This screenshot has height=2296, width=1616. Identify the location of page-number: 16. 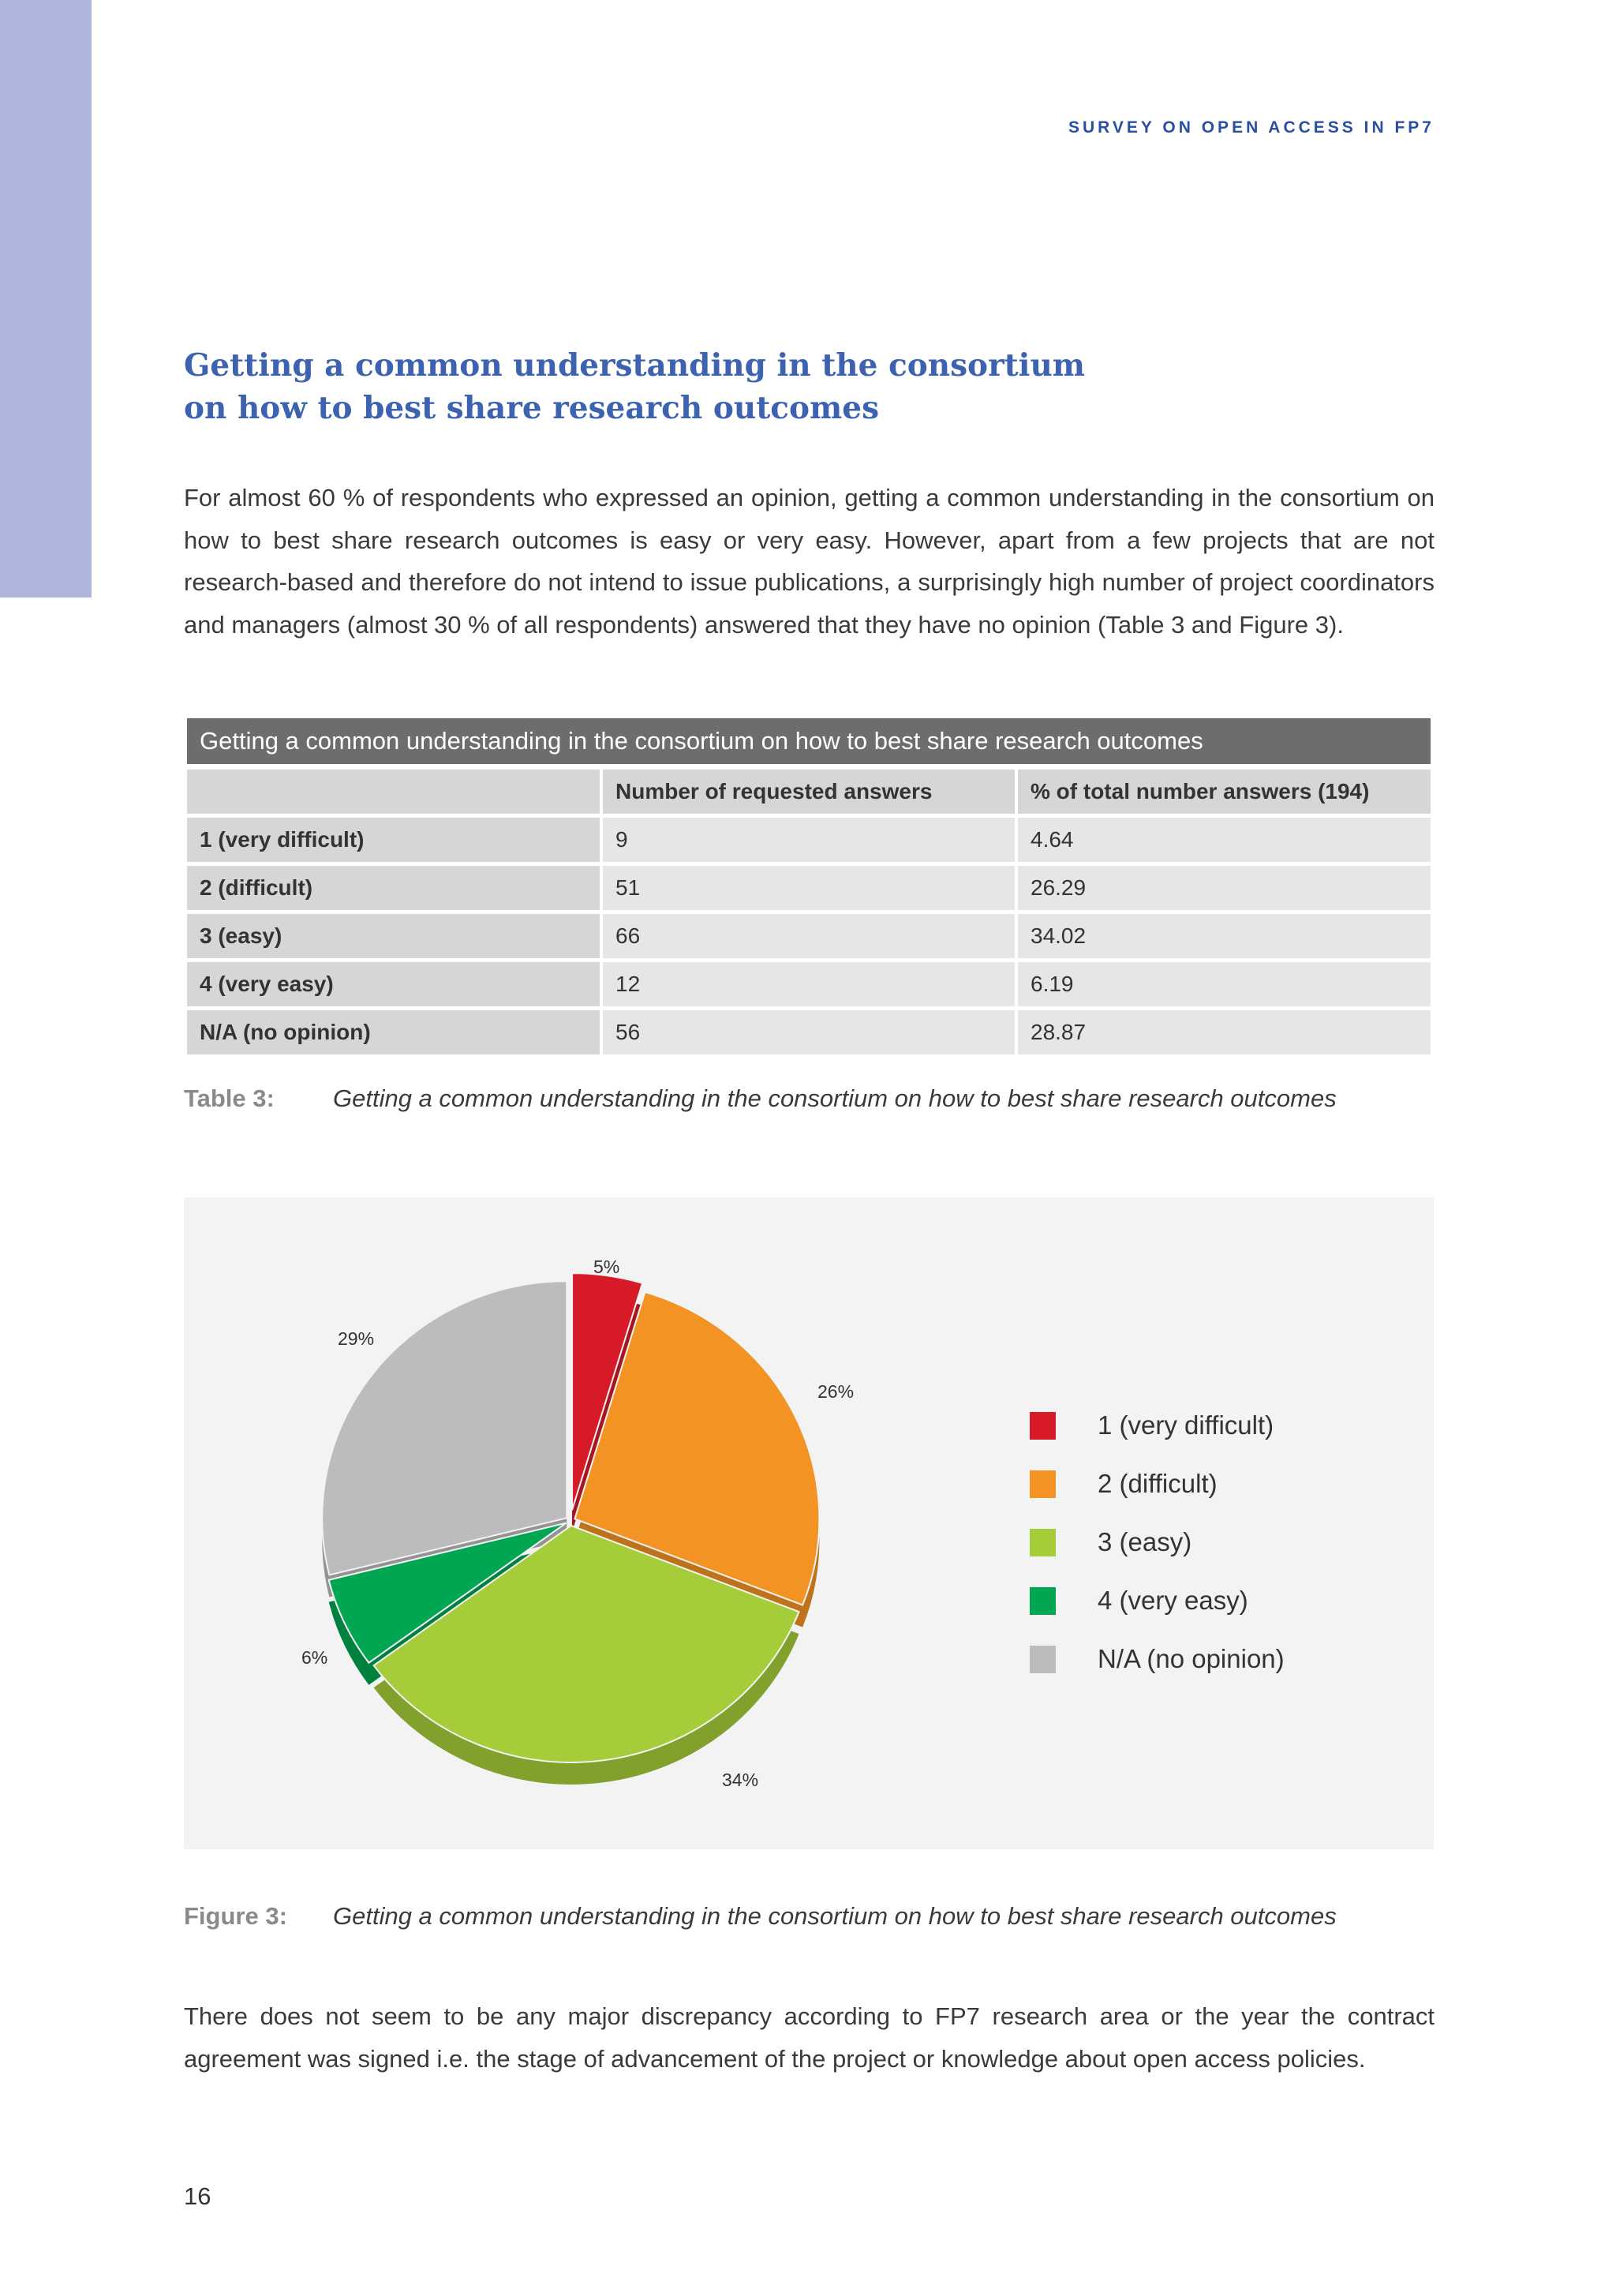
(197, 2196).